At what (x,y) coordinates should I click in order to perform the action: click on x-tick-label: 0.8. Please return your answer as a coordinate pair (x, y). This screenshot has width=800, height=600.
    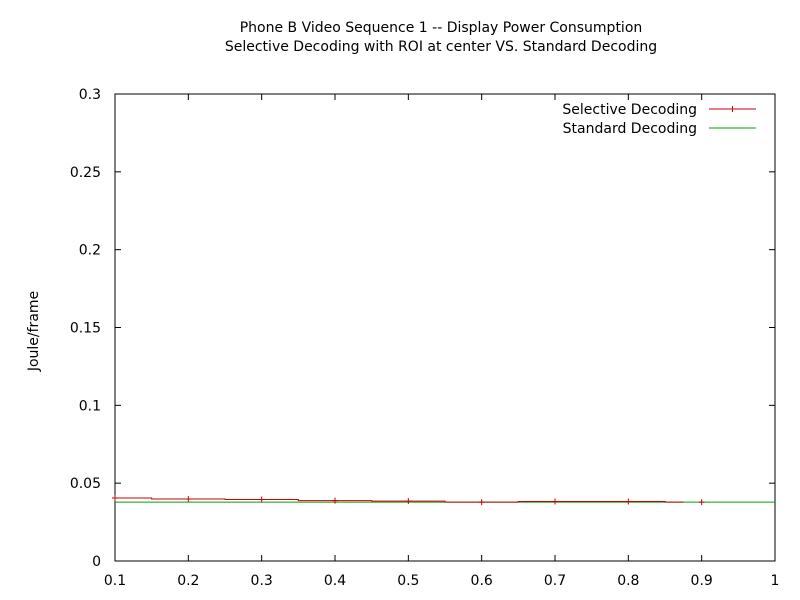
    Looking at the image, I should click on (628, 581).